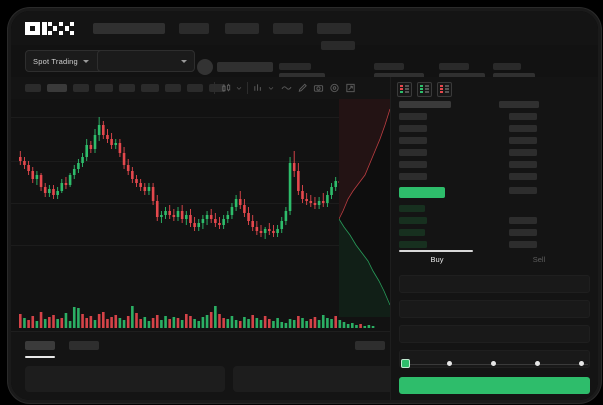  I want to click on amount-slider, so click(495, 364).